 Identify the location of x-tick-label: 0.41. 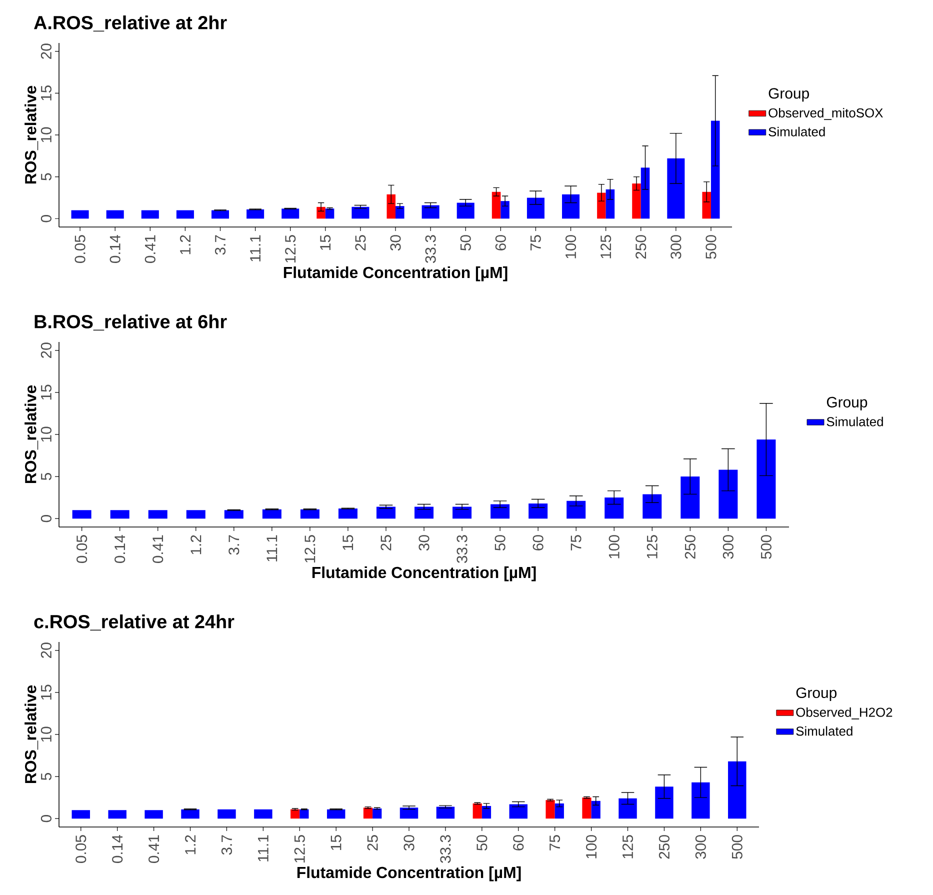
(158, 549).